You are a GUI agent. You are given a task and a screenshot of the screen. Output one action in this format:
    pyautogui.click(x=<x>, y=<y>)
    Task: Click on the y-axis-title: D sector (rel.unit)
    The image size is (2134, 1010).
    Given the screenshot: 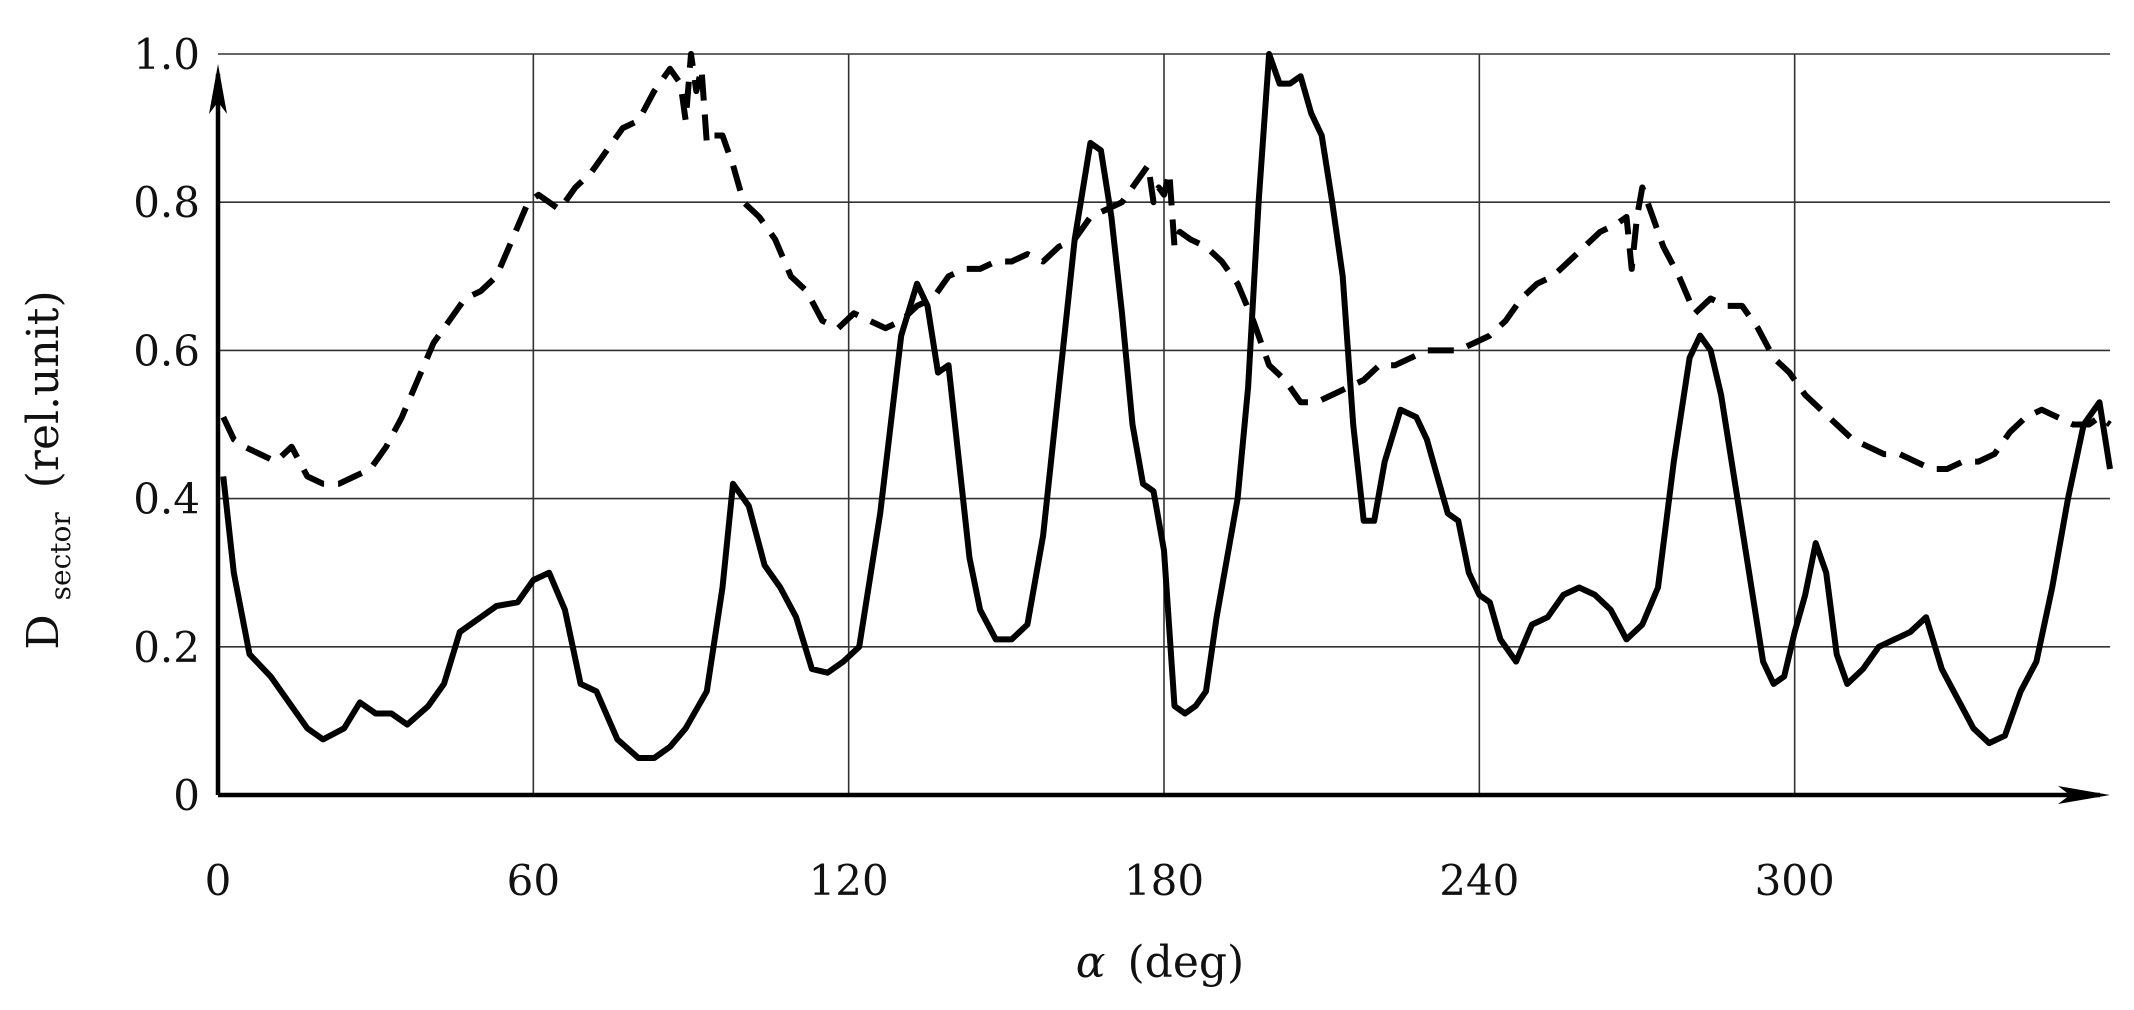 What is the action you would take?
    pyautogui.click(x=49, y=469)
    